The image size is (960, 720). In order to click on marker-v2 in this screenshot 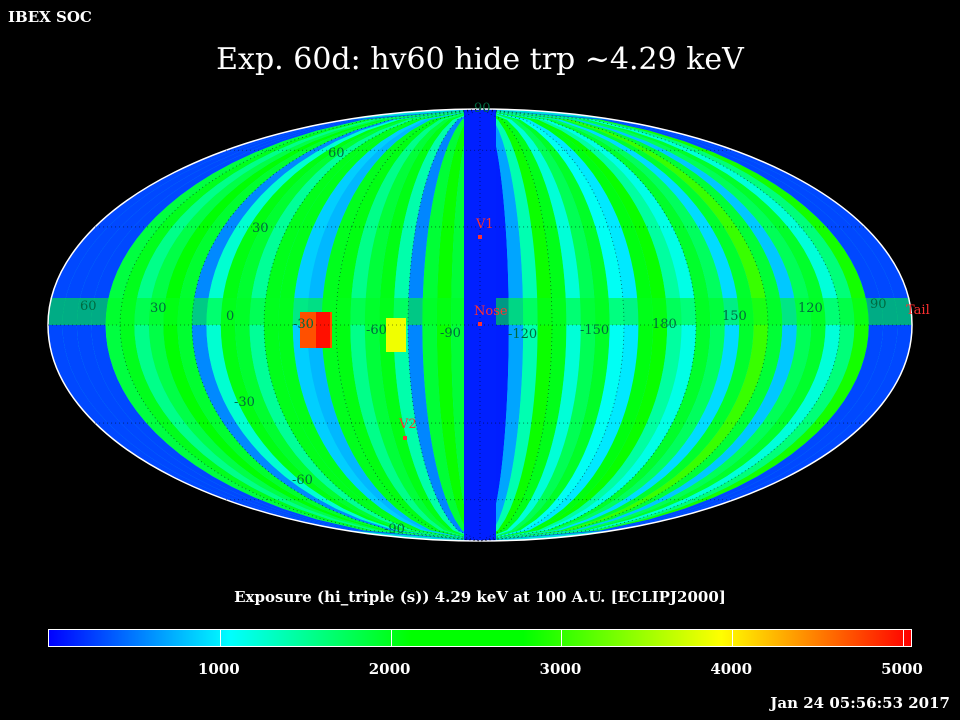, I will do `click(405, 438)`.